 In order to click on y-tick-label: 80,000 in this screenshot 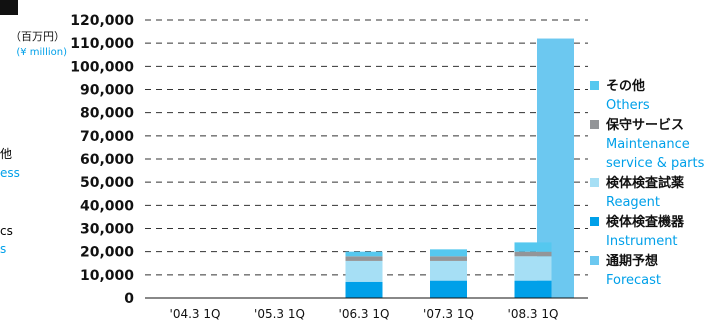, I will do `click(107, 114)`.